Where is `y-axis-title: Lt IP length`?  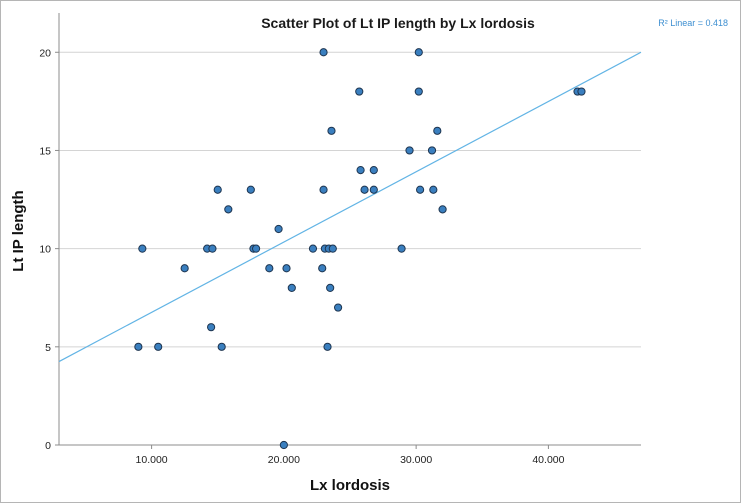 y-axis-title: Lt IP length is located at coordinates (18, 230).